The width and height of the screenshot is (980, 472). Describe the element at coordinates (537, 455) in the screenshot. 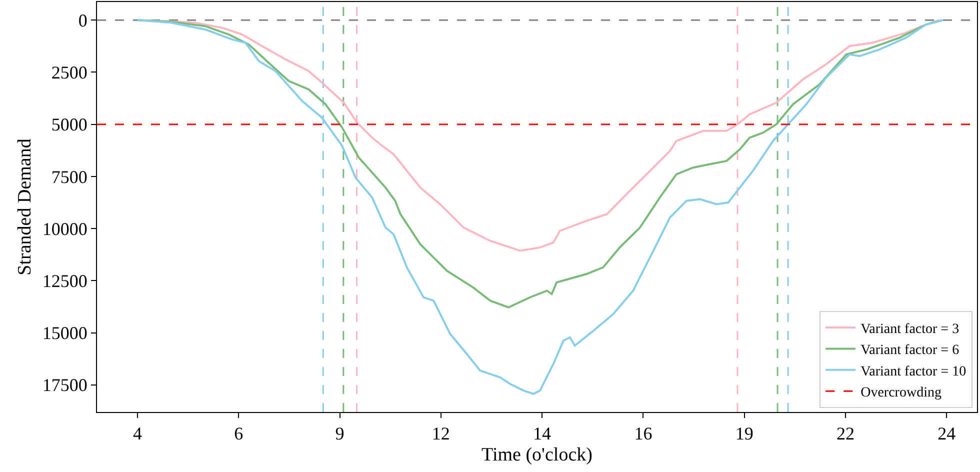

I see `x-axis-title: Time (o'clock)` at that location.